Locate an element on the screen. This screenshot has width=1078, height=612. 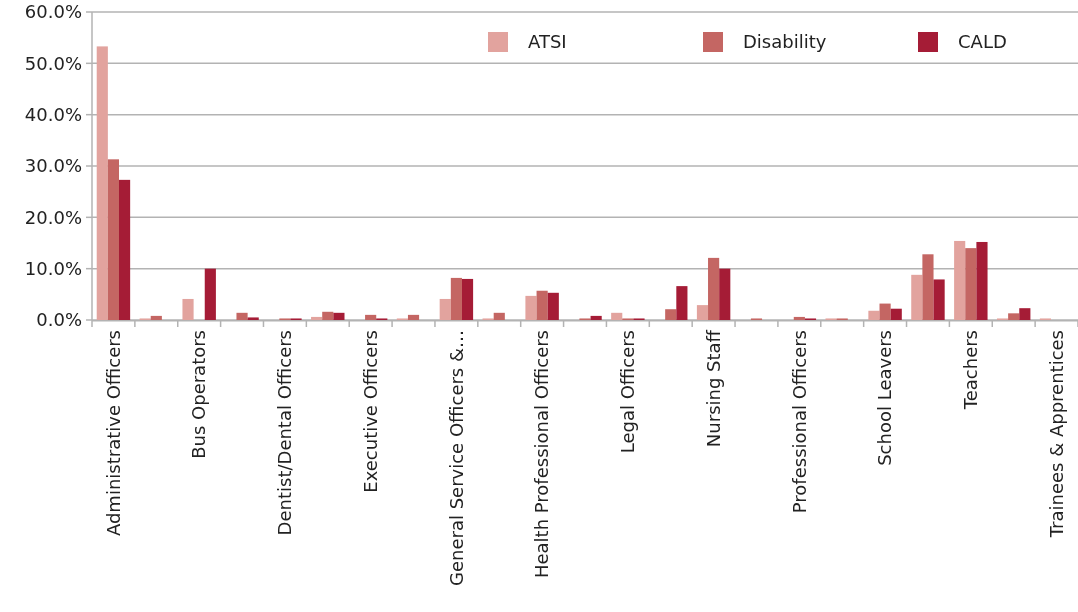
x-tick-label: Legal Officers is located at coordinates (628, 392).